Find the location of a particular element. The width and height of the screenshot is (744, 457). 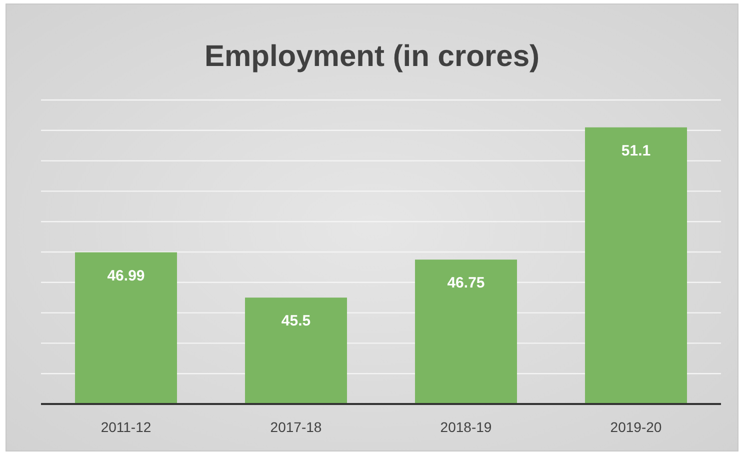

data-label: 46.99 is located at coordinates (126, 275).